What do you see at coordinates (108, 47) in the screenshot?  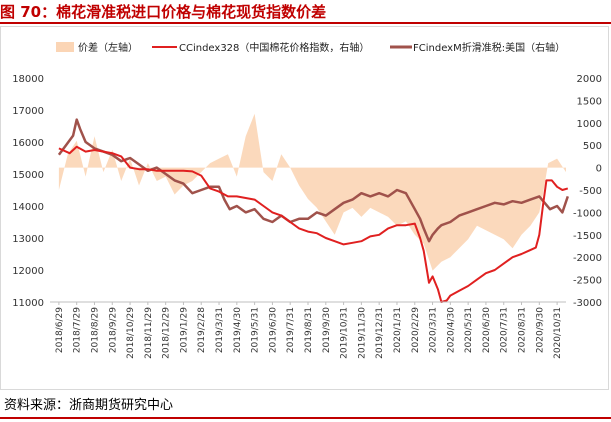 I see `legend-label-diff: 价差（左轴）` at bounding box center [108, 47].